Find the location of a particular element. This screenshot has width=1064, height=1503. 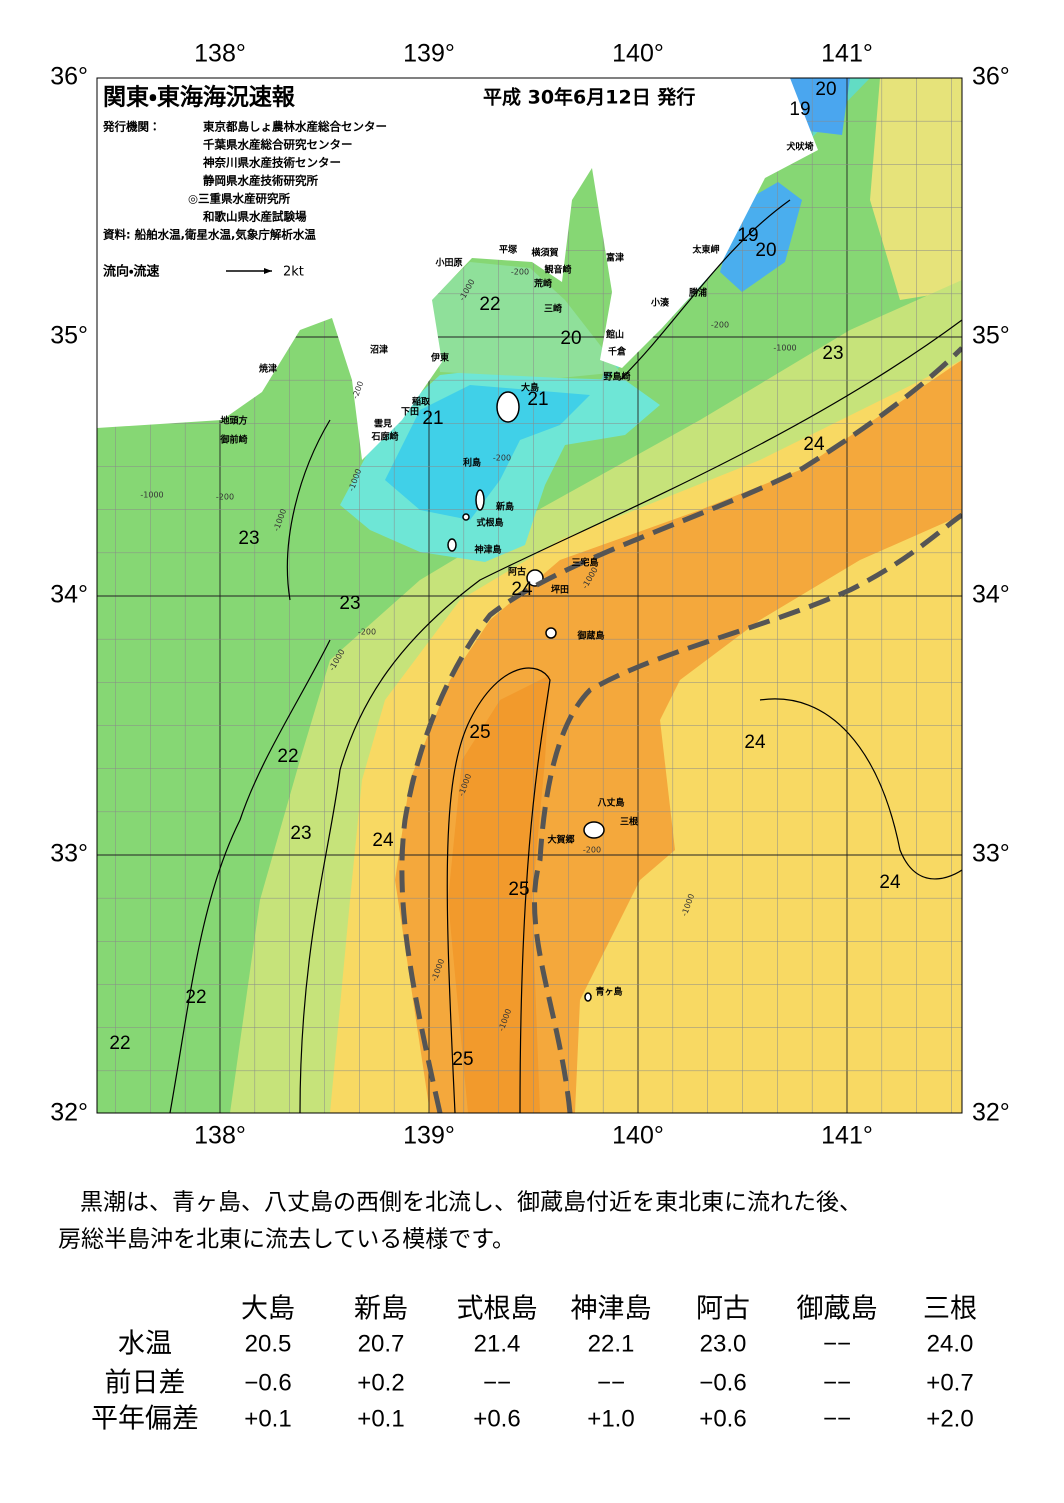

table-header: 三根 is located at coordinates (950, 1309).